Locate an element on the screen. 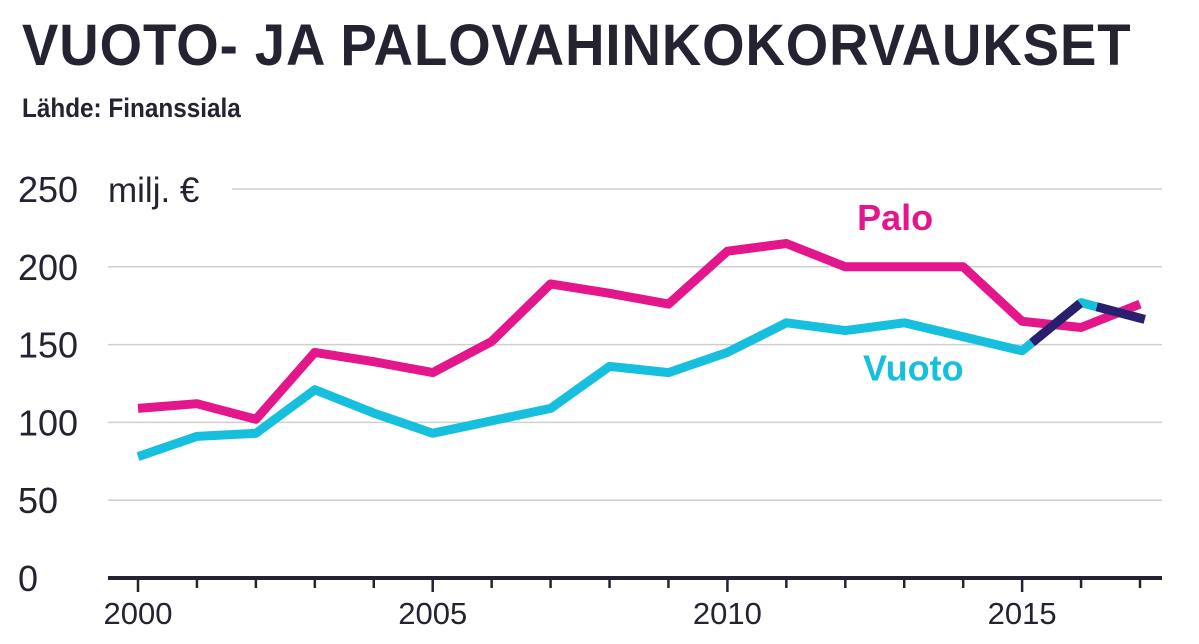 The height and width of the screenshot is (644, 1199). y-axis-ticks: 0 50 100 150 200 250 is located at coordinates (48, 384).